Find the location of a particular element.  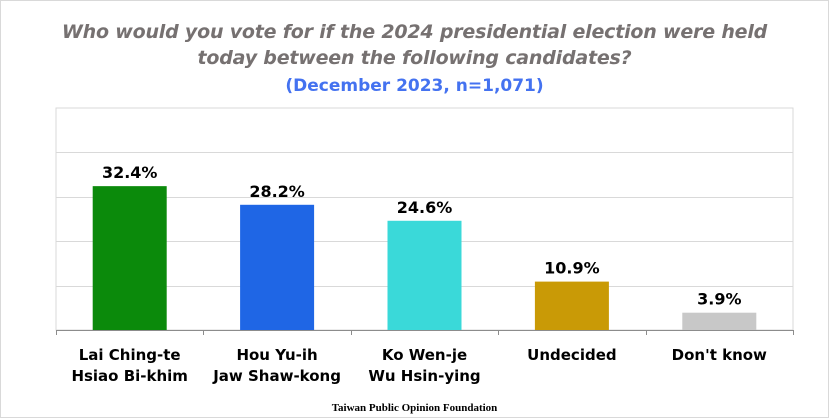

data-label: 32.4% is located at coordinates (130, 172).